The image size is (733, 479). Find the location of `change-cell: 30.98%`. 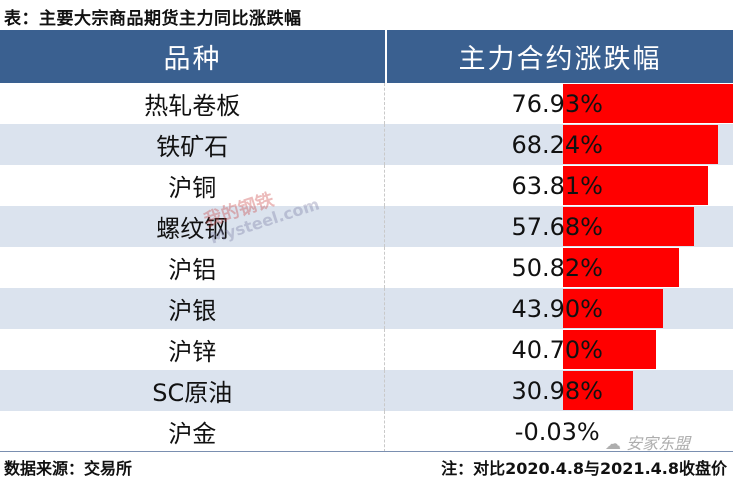

change-cell: 30.98% is located at coordinates (558, 390).